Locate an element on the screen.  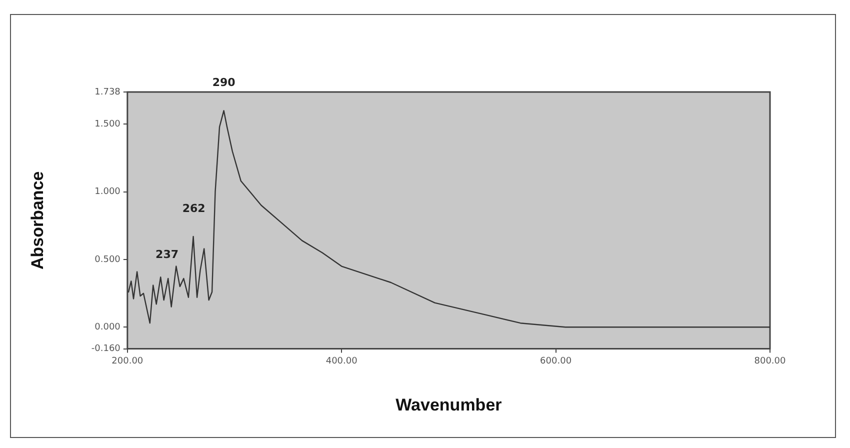
y-tick-label: 1.000 is located at coordinates (107, 192).